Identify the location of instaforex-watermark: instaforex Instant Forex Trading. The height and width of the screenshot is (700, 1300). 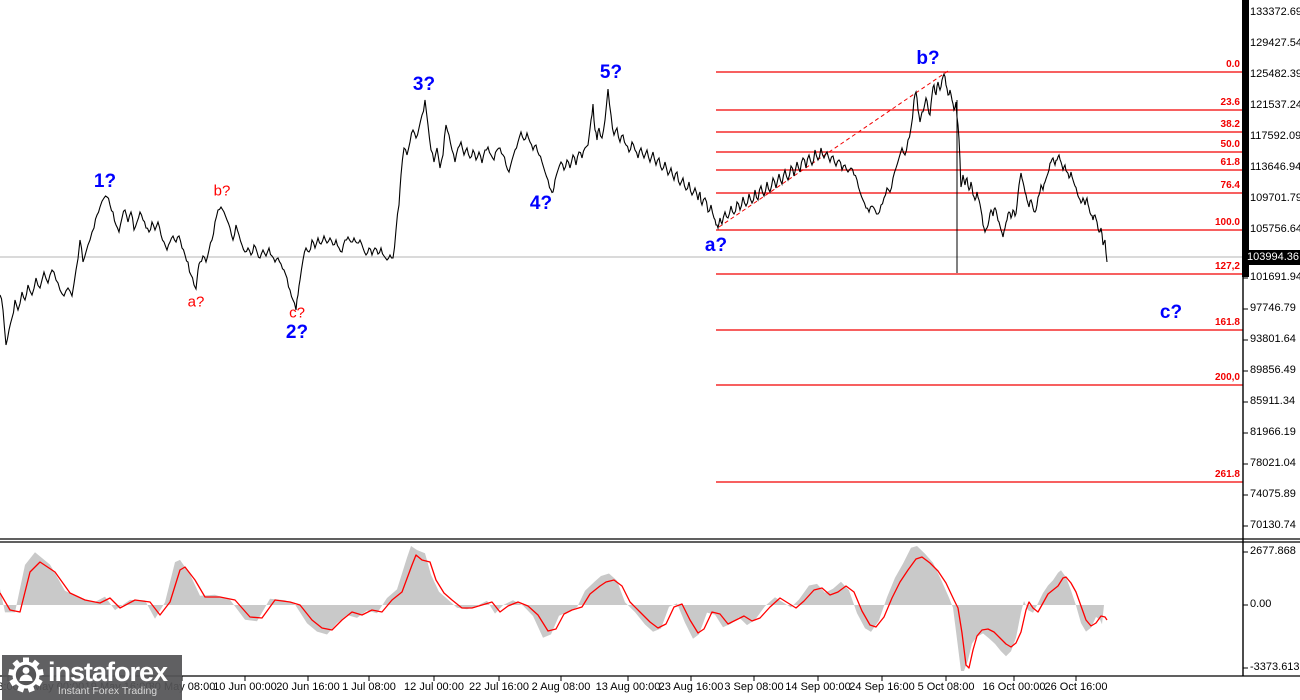
(92, 677).